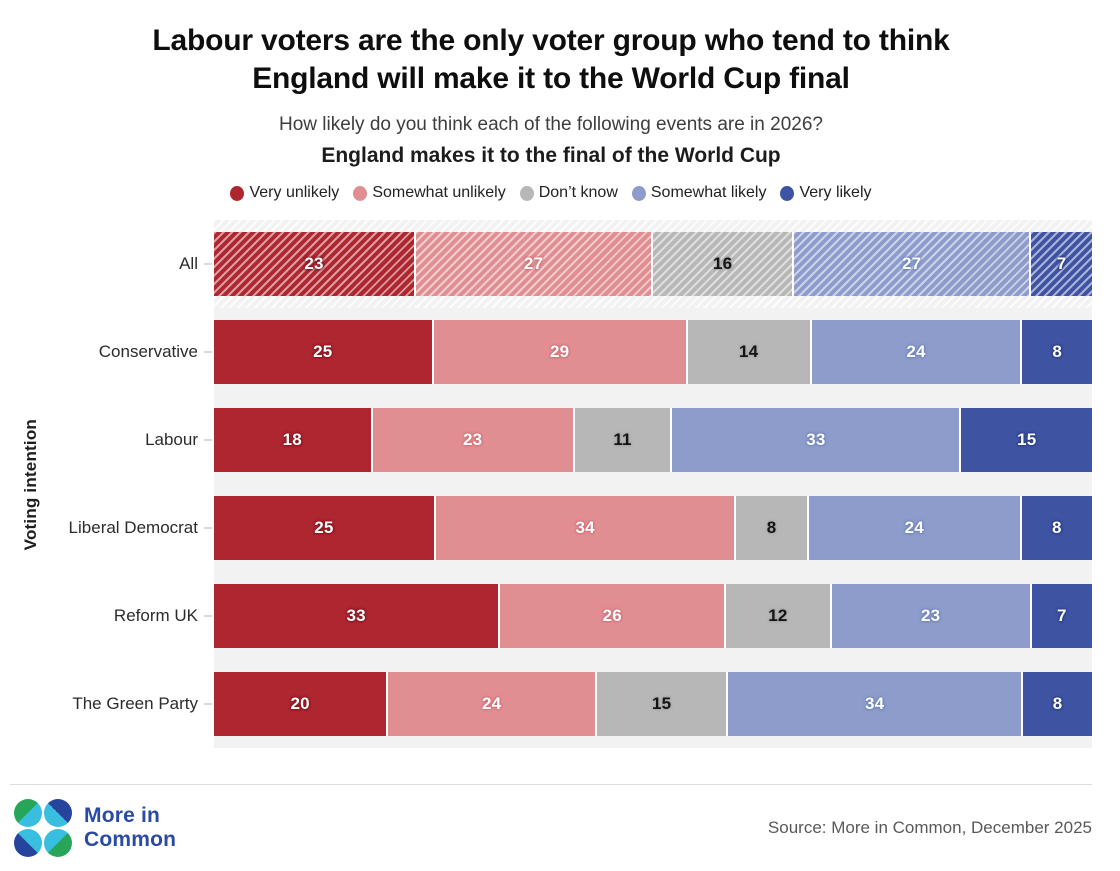 This screenshot has width=1120, height=871. I want to click on segment-value: 26, so click(612, 616).